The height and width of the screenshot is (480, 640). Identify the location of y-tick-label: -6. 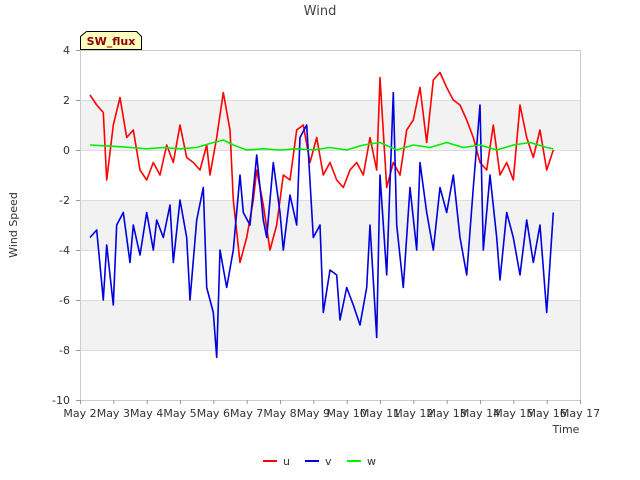
(64, 300).